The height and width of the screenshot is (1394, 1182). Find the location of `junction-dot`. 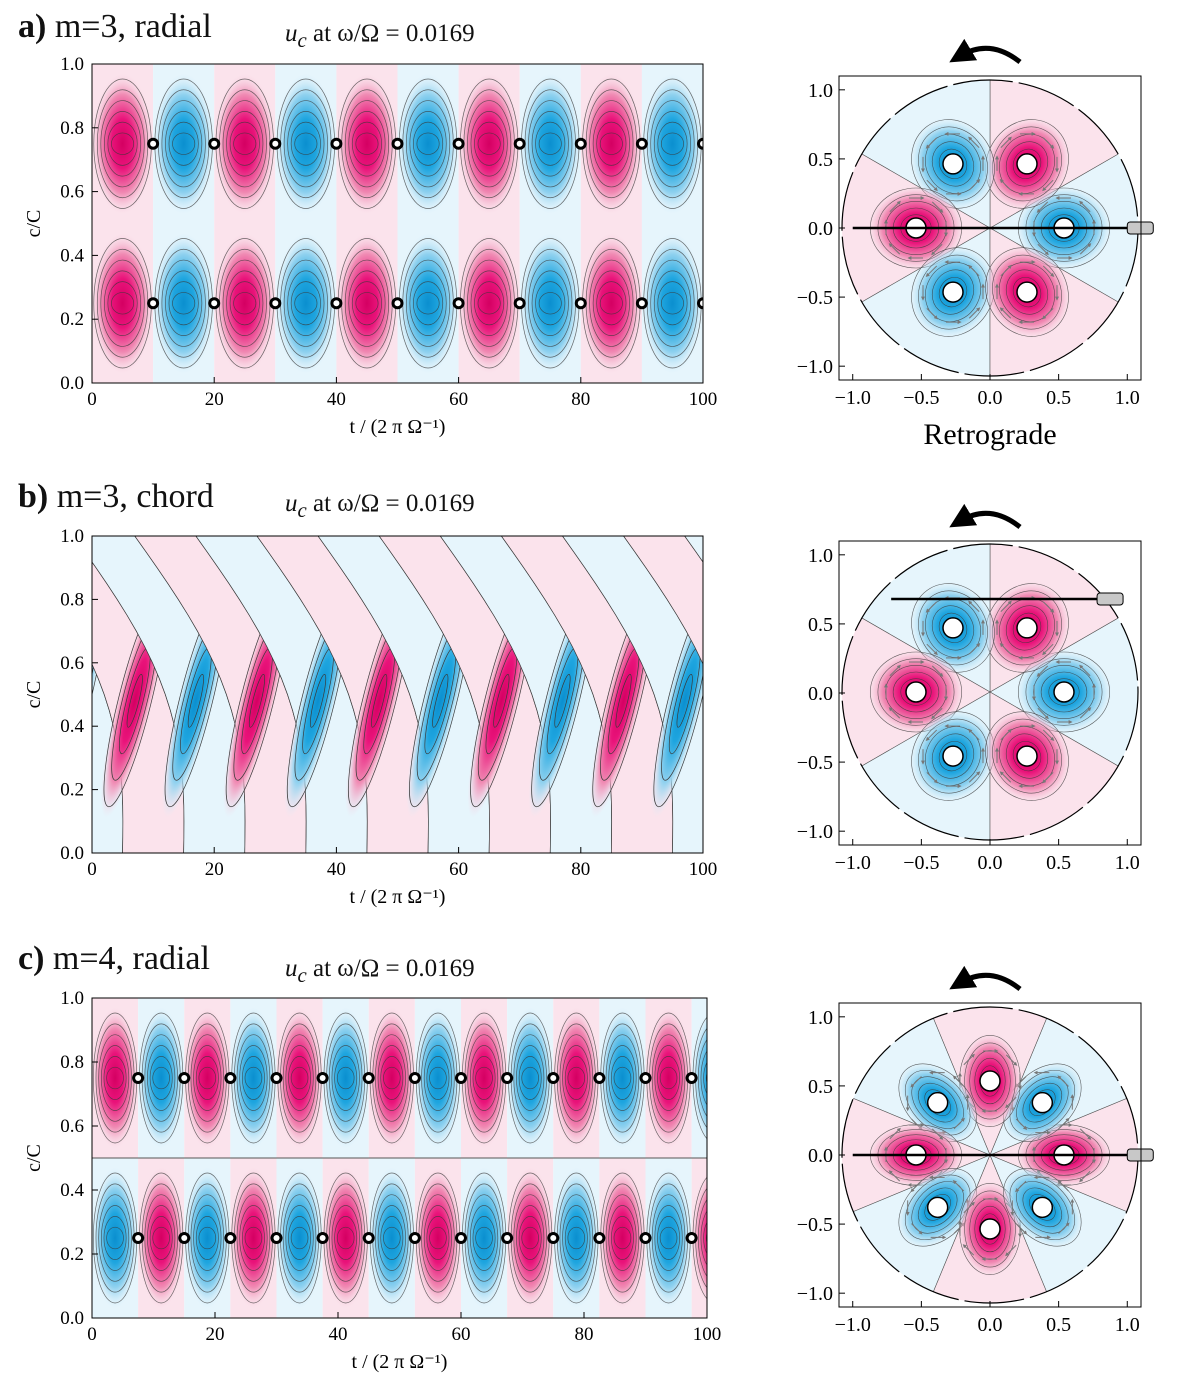

junction-dot is located at coordinates (738, 1078).